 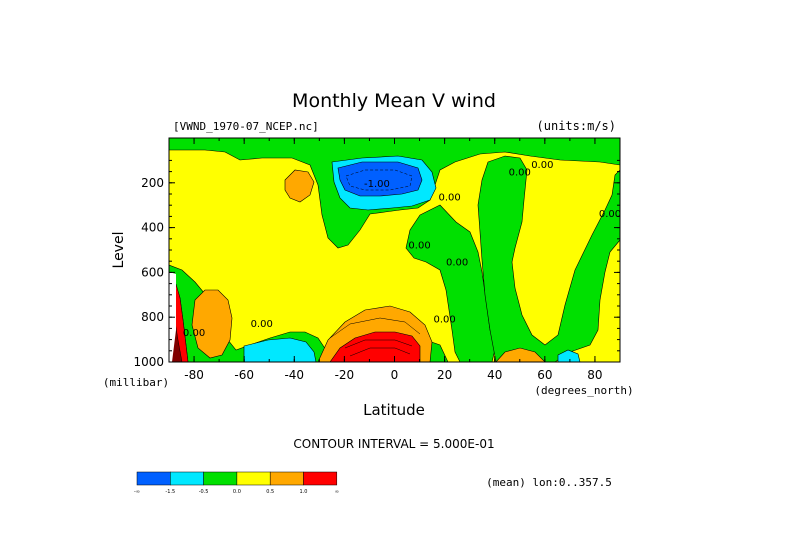 What do you see at coordinates (212, 324) in the screenshot?
I see `region-orange-left` at bounding box center [212, 324].